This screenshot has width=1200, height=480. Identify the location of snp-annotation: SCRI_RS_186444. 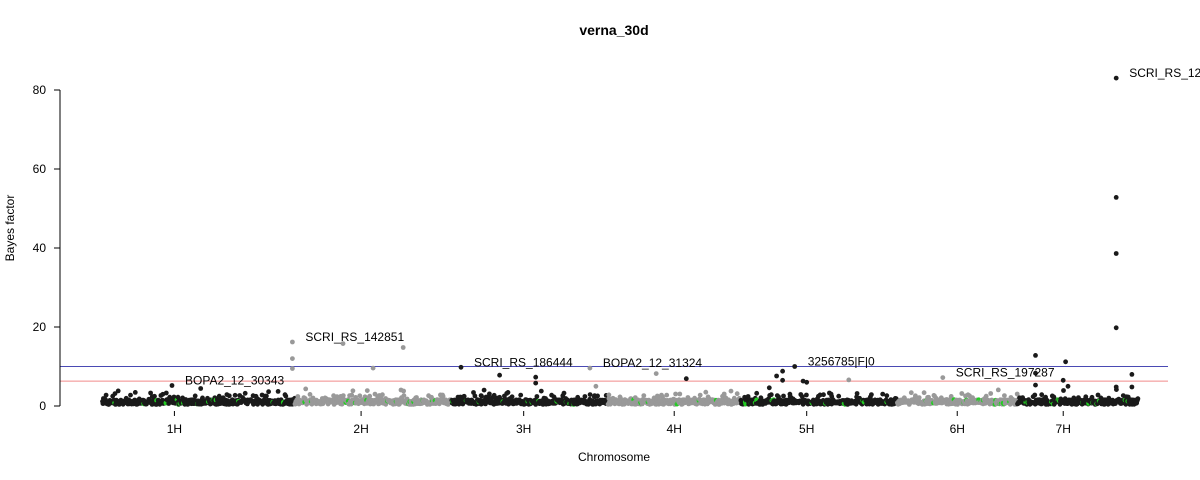
(523, 362).